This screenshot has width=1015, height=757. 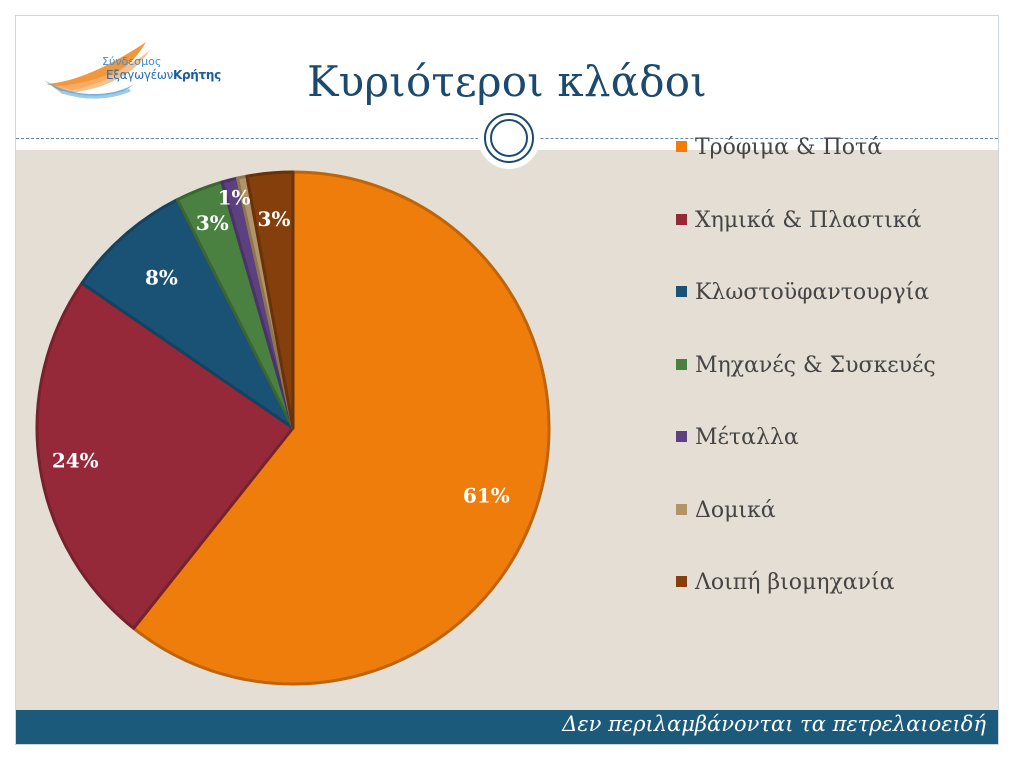 I want to click on legend-item-1: Τρόφιμα & Ποτά, so click(x=779, y=147).